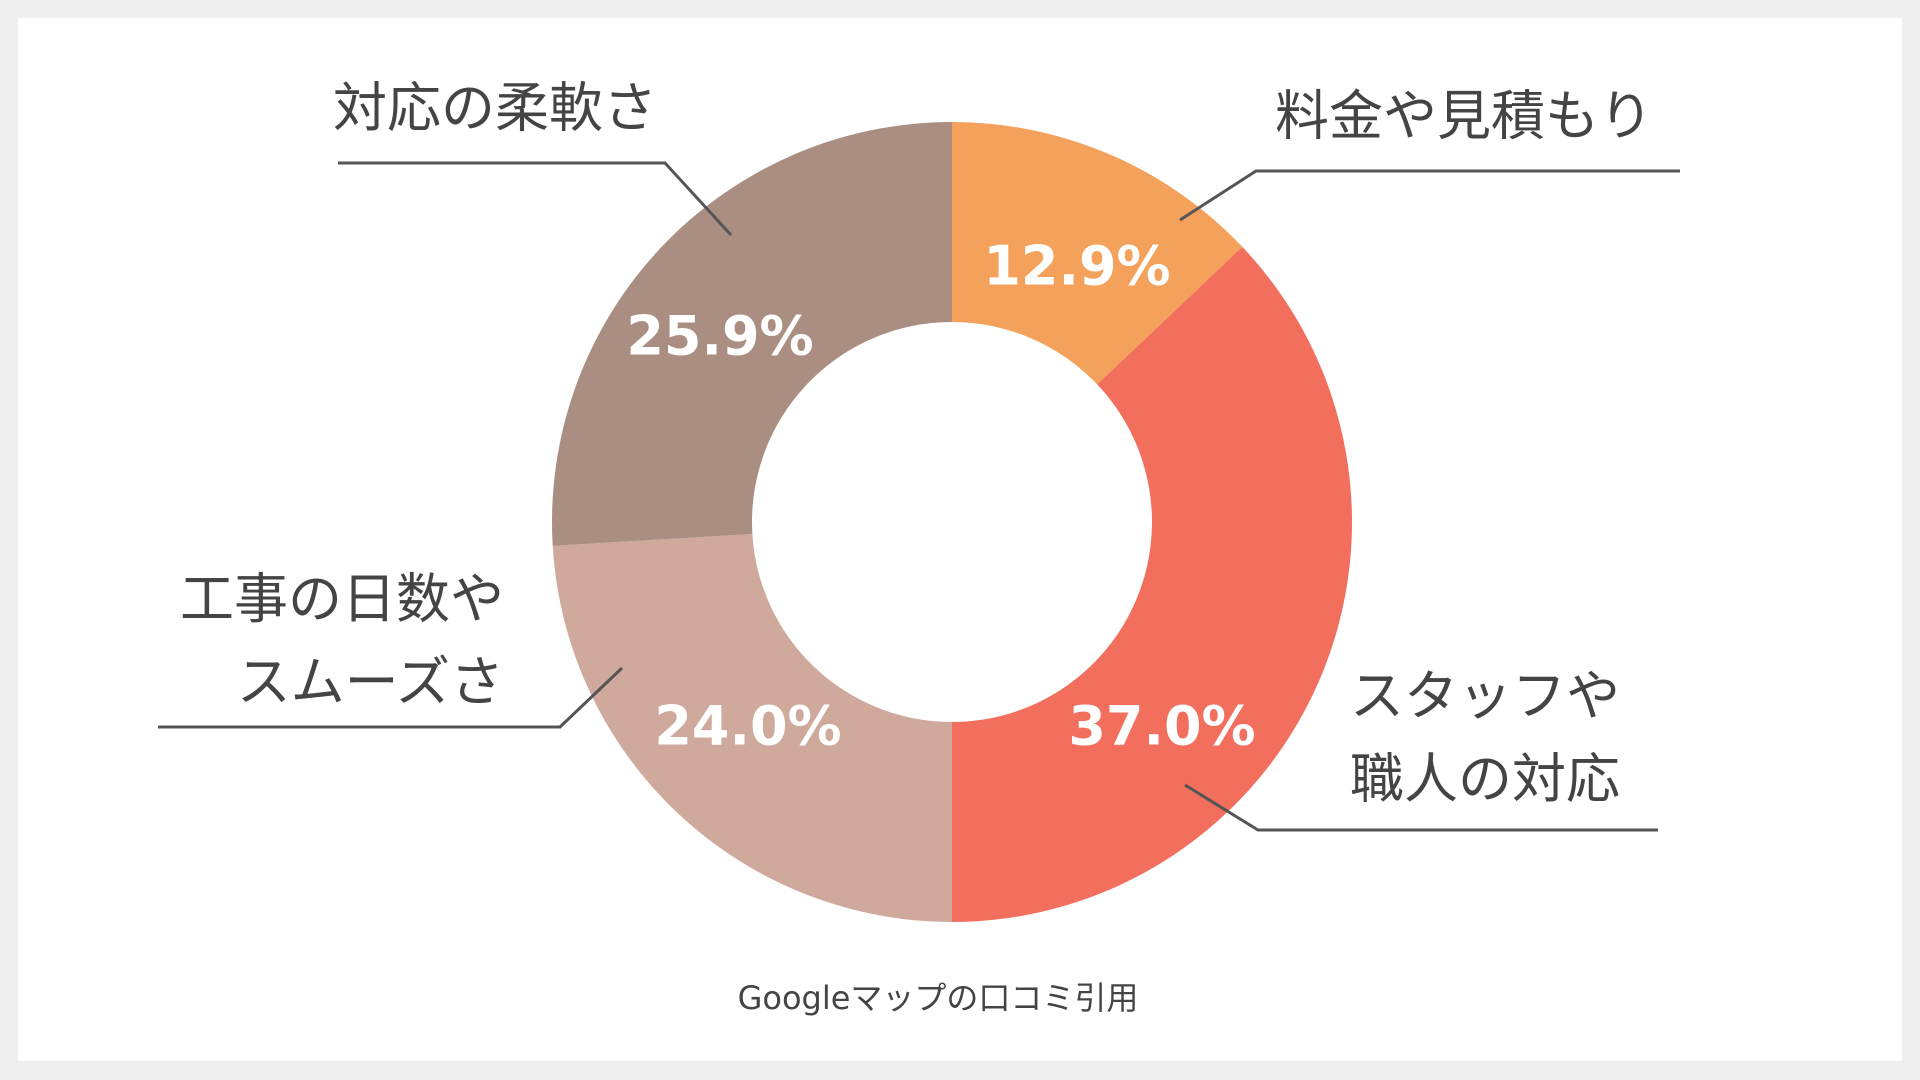 The width and height of the screenshot is (1920, 1080). I want to click on source-note: Googleマップの口コミ引用, so click(938, 998).